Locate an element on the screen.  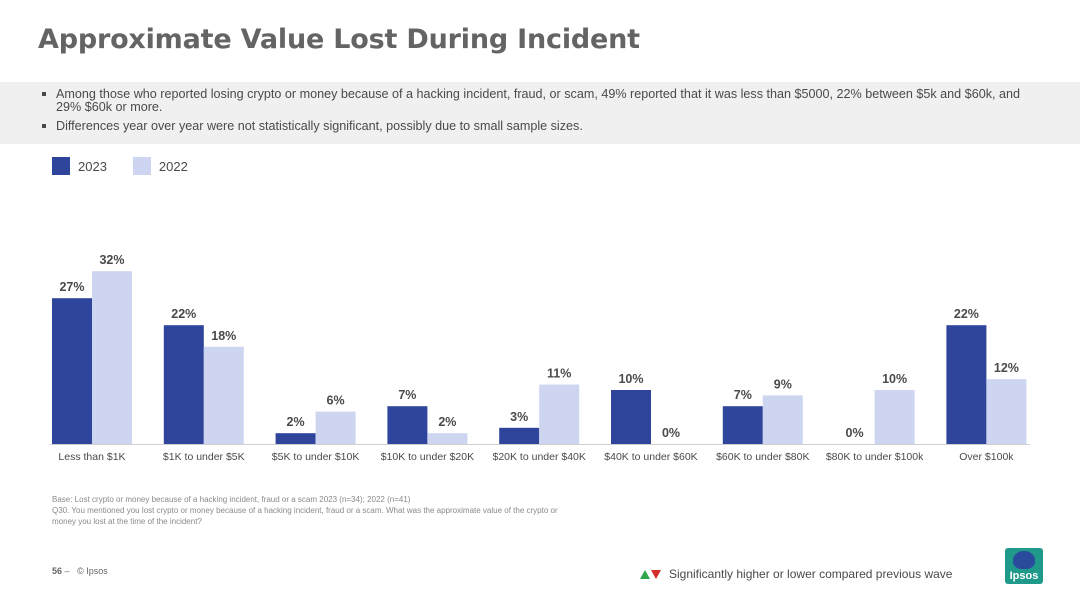
category-label-1: $1K to under $5K is located at coordinates (204, 457).